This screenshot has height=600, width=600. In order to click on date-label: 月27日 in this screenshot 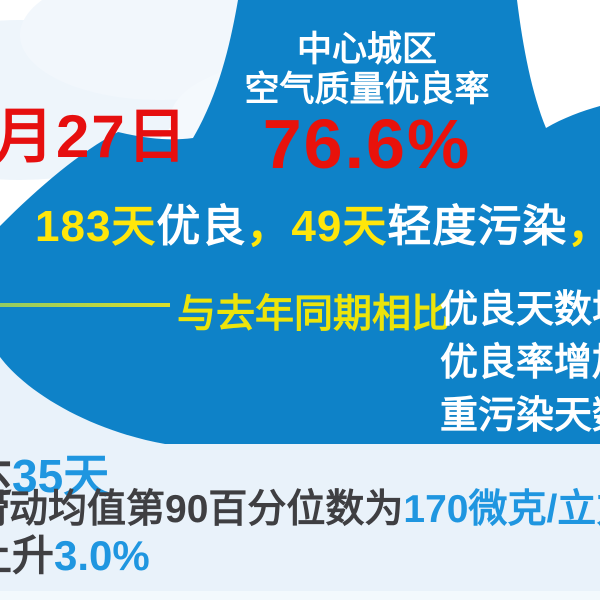, I will do `click(94, 136)`.